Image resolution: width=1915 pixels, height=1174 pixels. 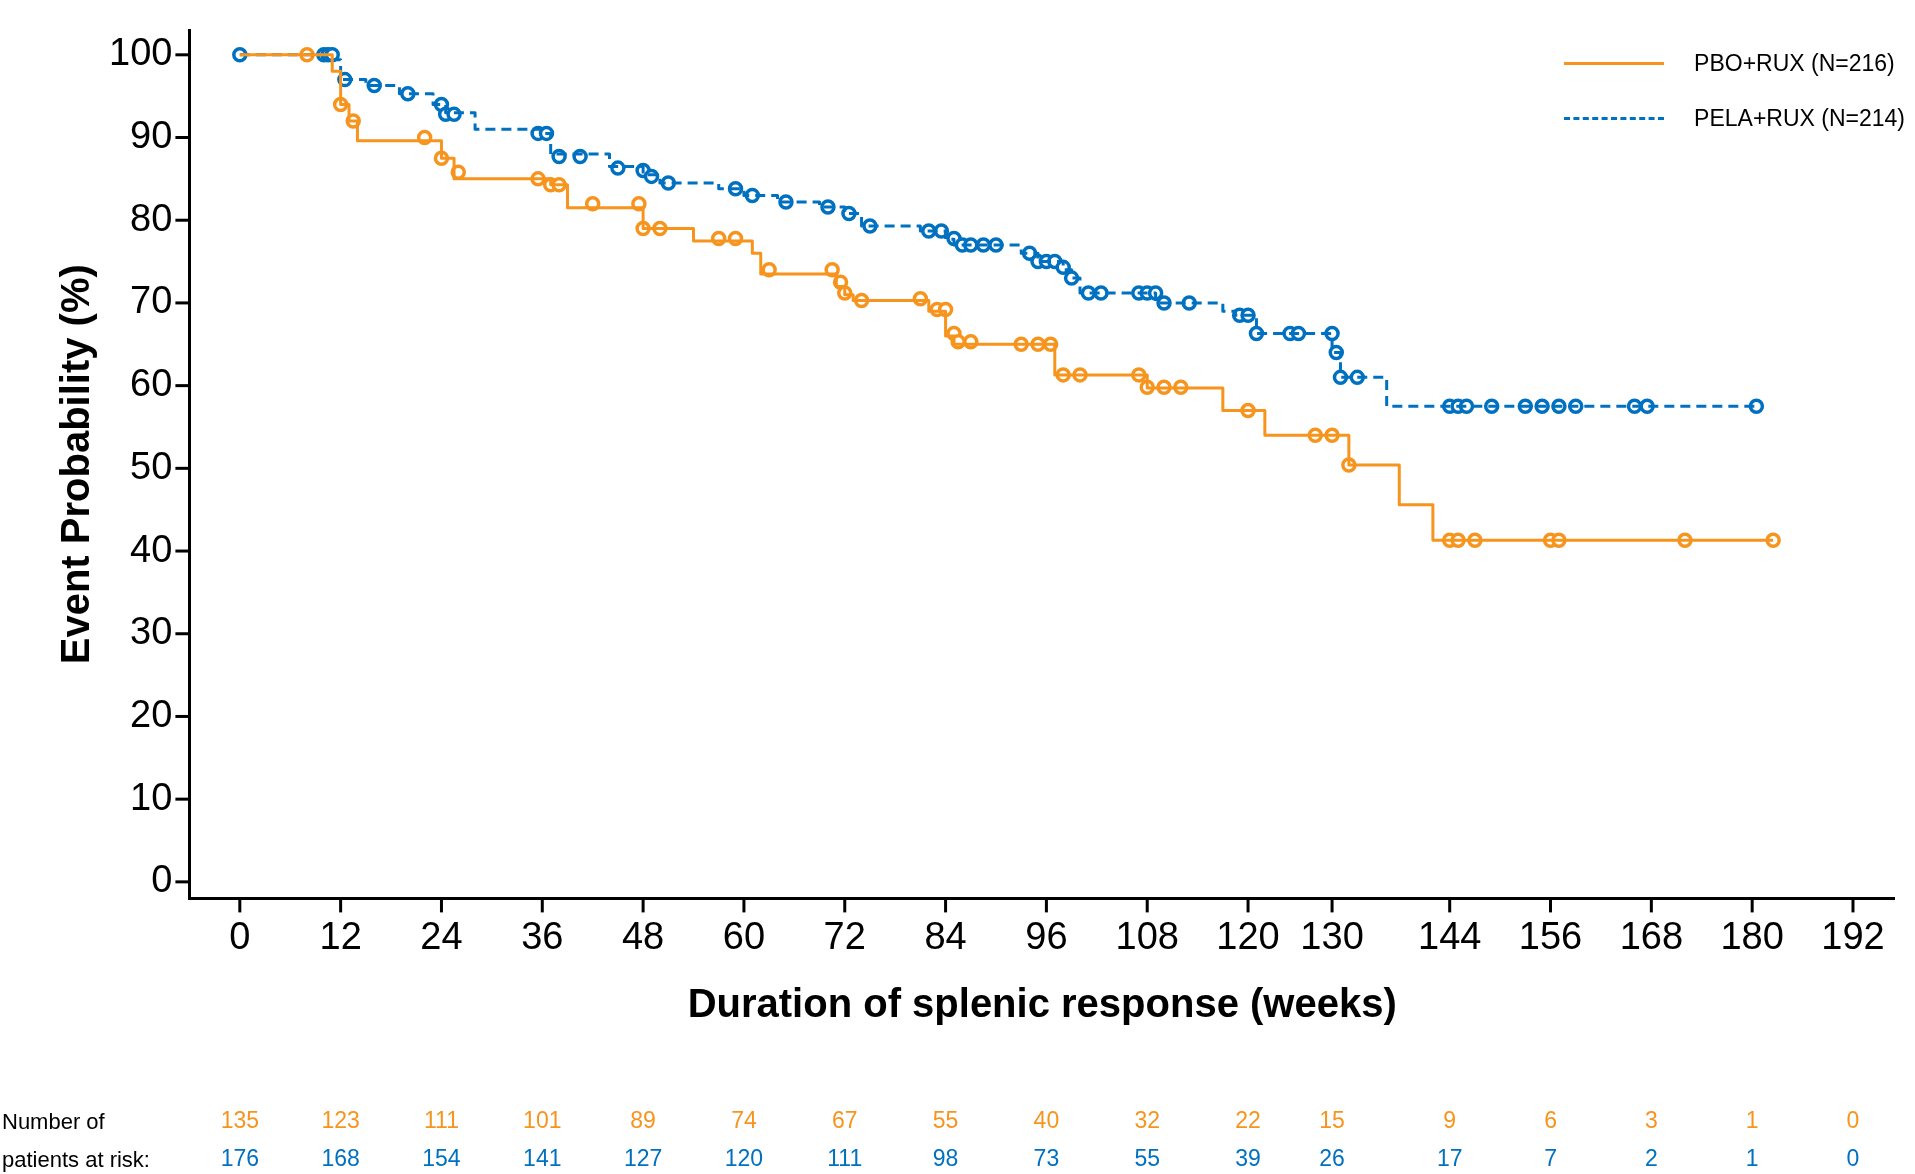 What do you see at coordinates (162, 879) in the screenshot?
I see `y-tick-label: 0` at bounding box center [162, 879].